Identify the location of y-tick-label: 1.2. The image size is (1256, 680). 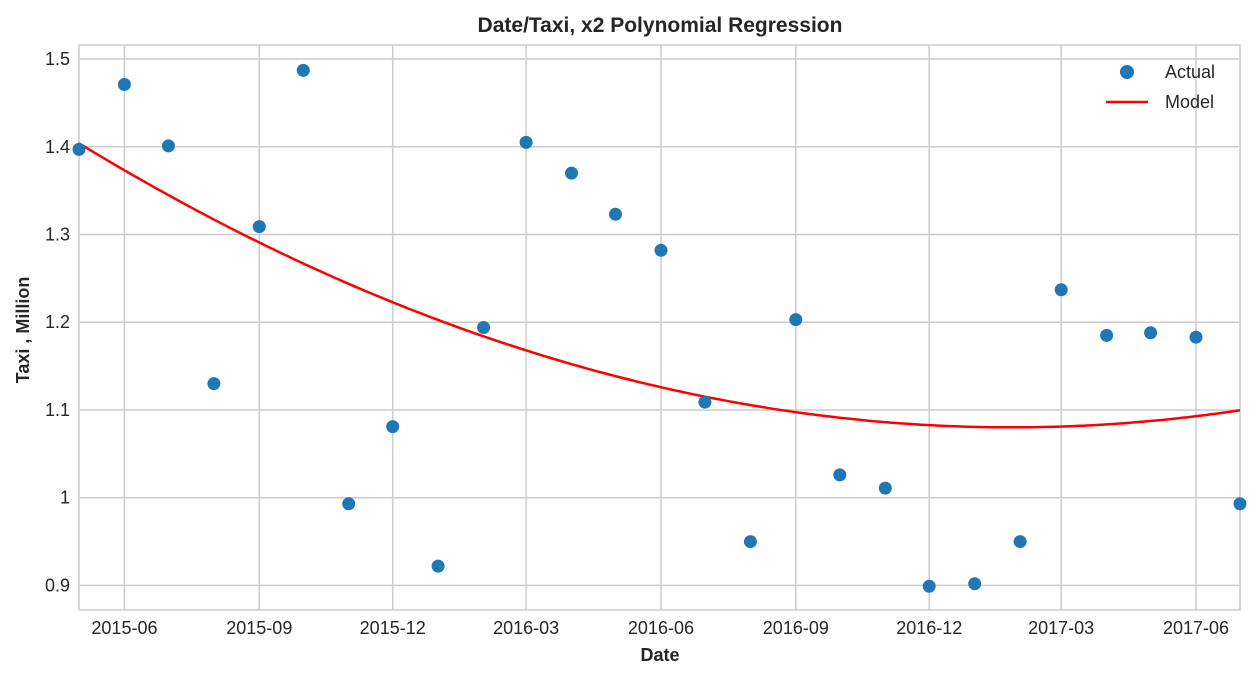
(57, 322).